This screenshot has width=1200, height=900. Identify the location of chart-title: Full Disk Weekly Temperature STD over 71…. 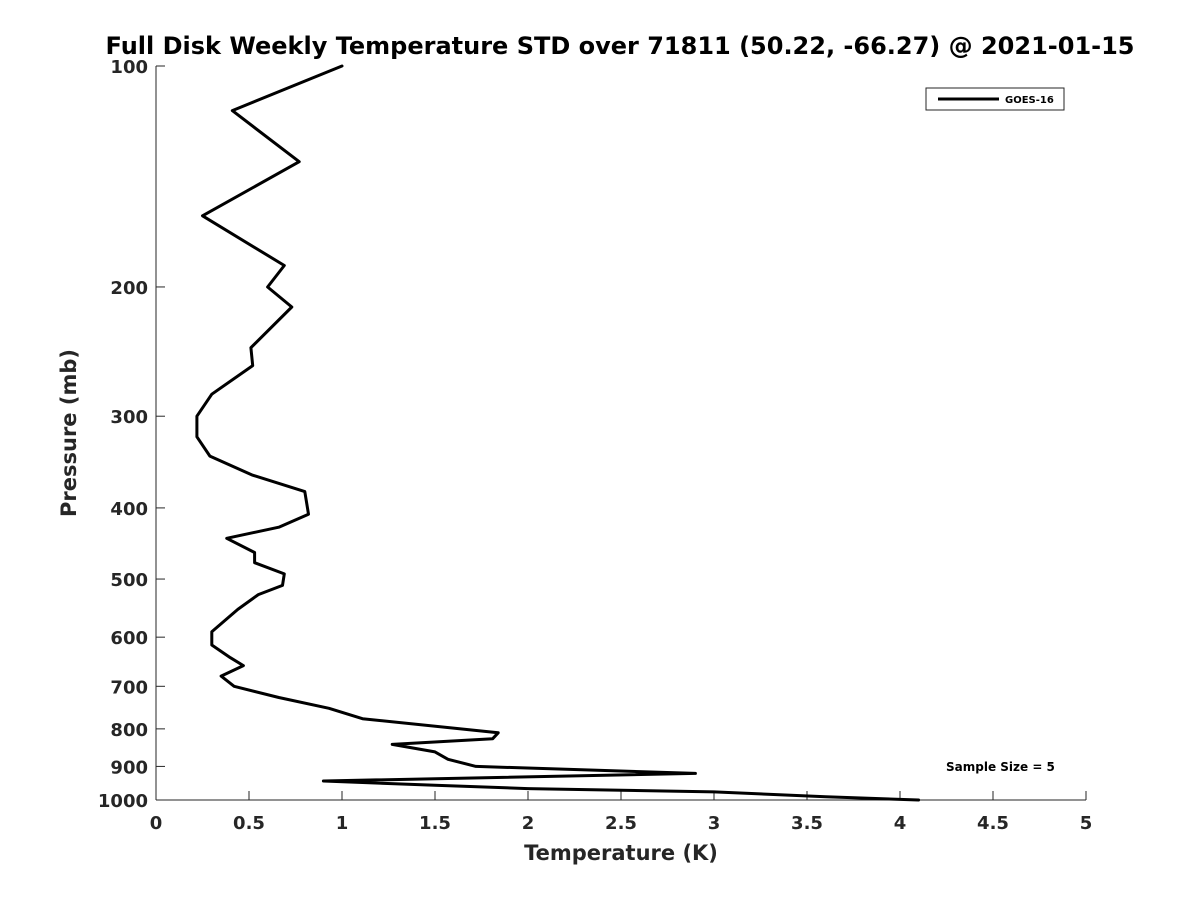
(620, 46).